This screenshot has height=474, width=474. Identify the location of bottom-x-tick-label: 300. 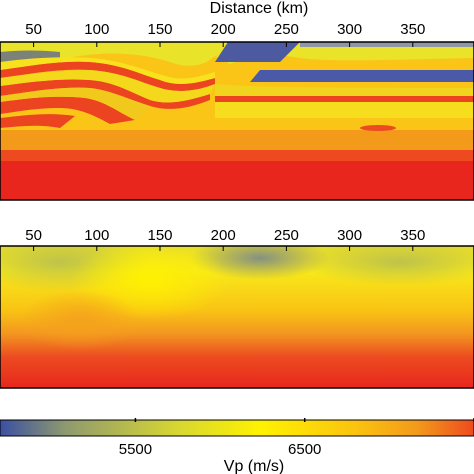
(349, 235).